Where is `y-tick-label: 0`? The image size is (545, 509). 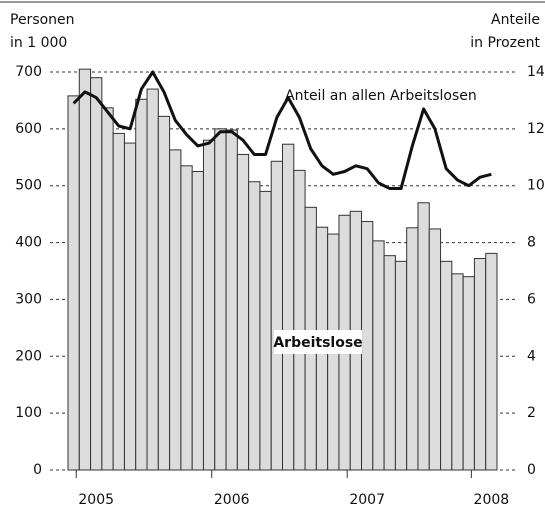 y-tick-label: 0 is located at coordinates (37, 470).